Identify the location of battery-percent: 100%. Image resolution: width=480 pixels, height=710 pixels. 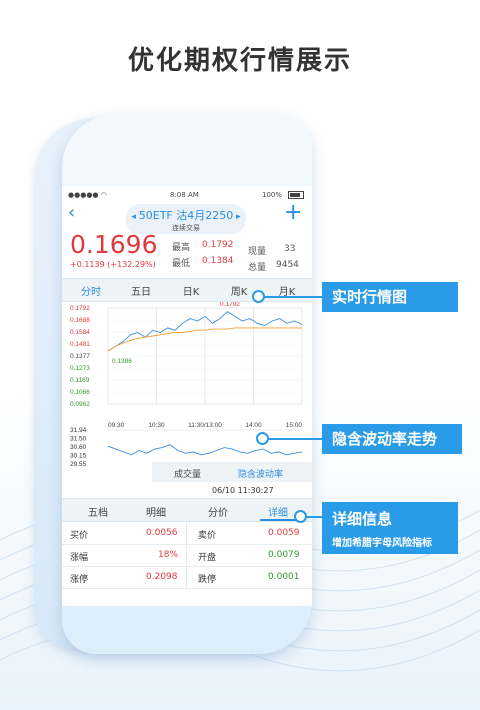
(272, 195).